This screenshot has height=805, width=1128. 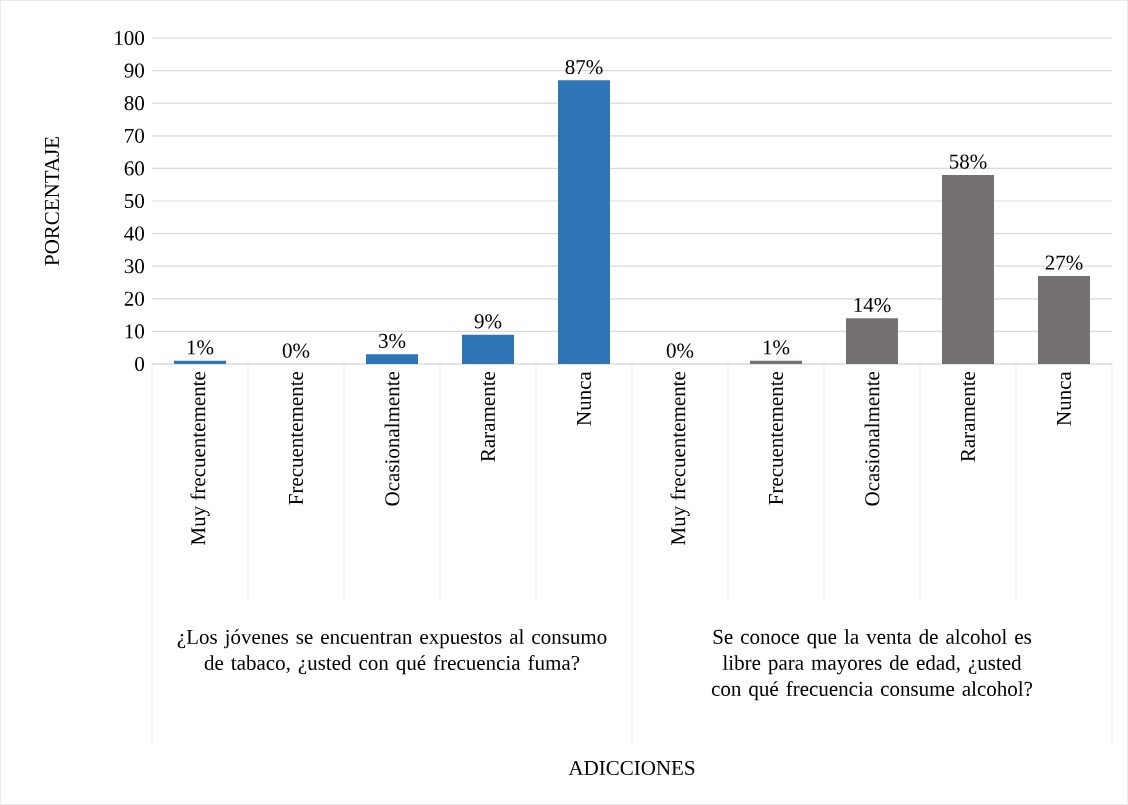 What do you see at coordinates (134, 168) in the screenshot?
I see `y-tick-label: 60` at bounding box center [134, 168].